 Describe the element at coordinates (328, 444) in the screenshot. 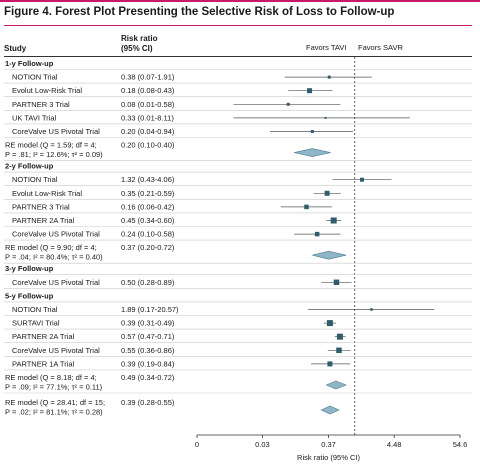

I see `x-tick-label: 0.37` at that location.